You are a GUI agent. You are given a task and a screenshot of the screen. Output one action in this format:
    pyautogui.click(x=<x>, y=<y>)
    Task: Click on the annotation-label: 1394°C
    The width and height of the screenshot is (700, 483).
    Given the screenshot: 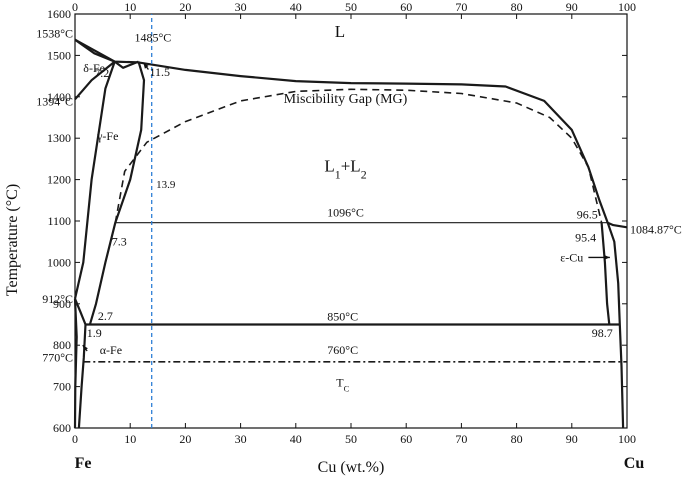 What is the action you would take?
    pyautogui.click(x=54, y=101)
    